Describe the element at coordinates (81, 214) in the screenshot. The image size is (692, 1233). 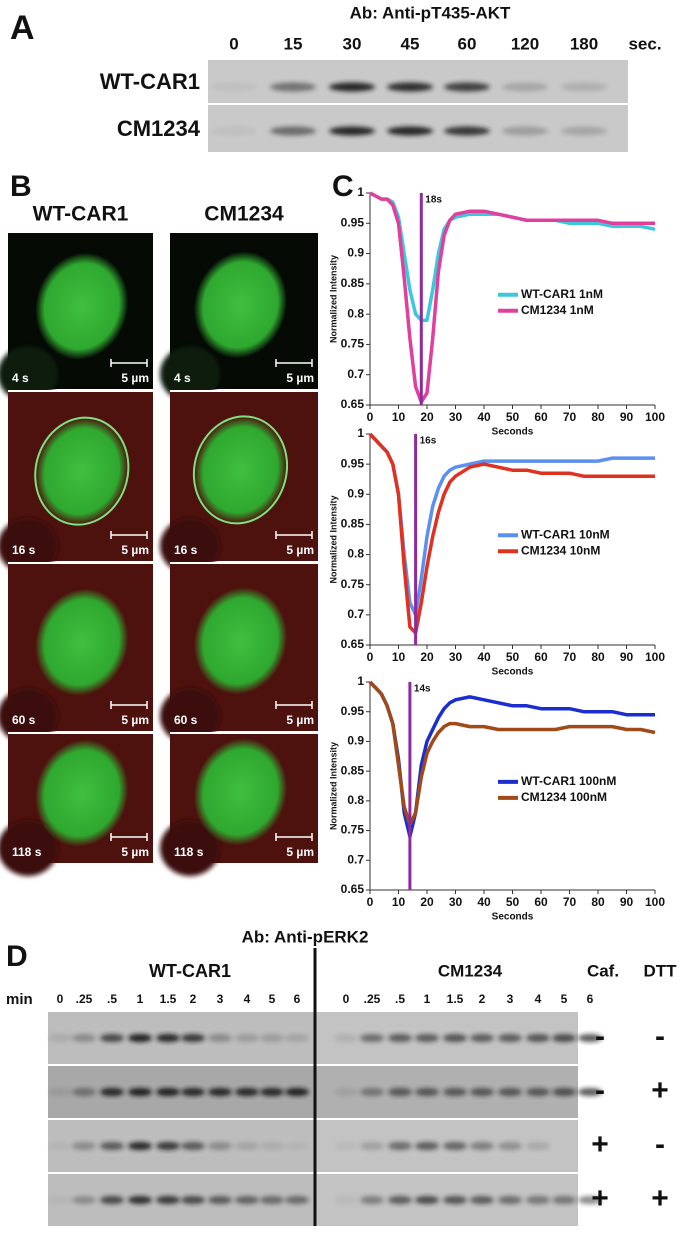
I see `column-label: WT-CAR1` at that location.